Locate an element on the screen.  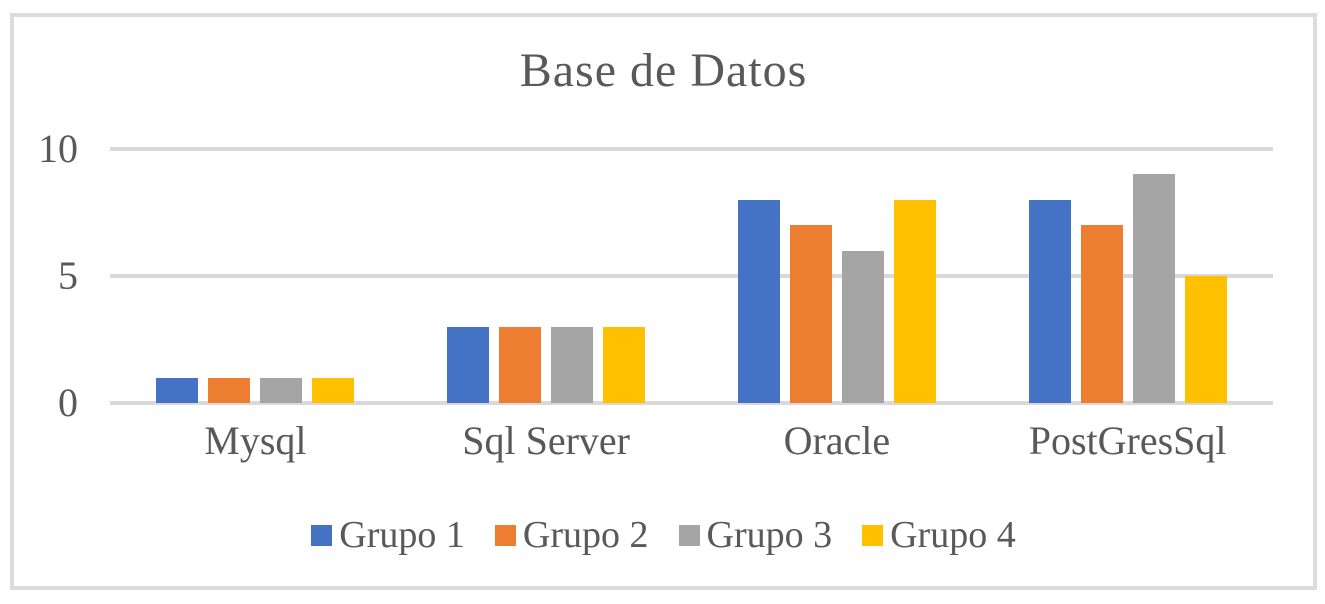
x-axis-category-label: Sql Server is located at coordinates (546, 440).